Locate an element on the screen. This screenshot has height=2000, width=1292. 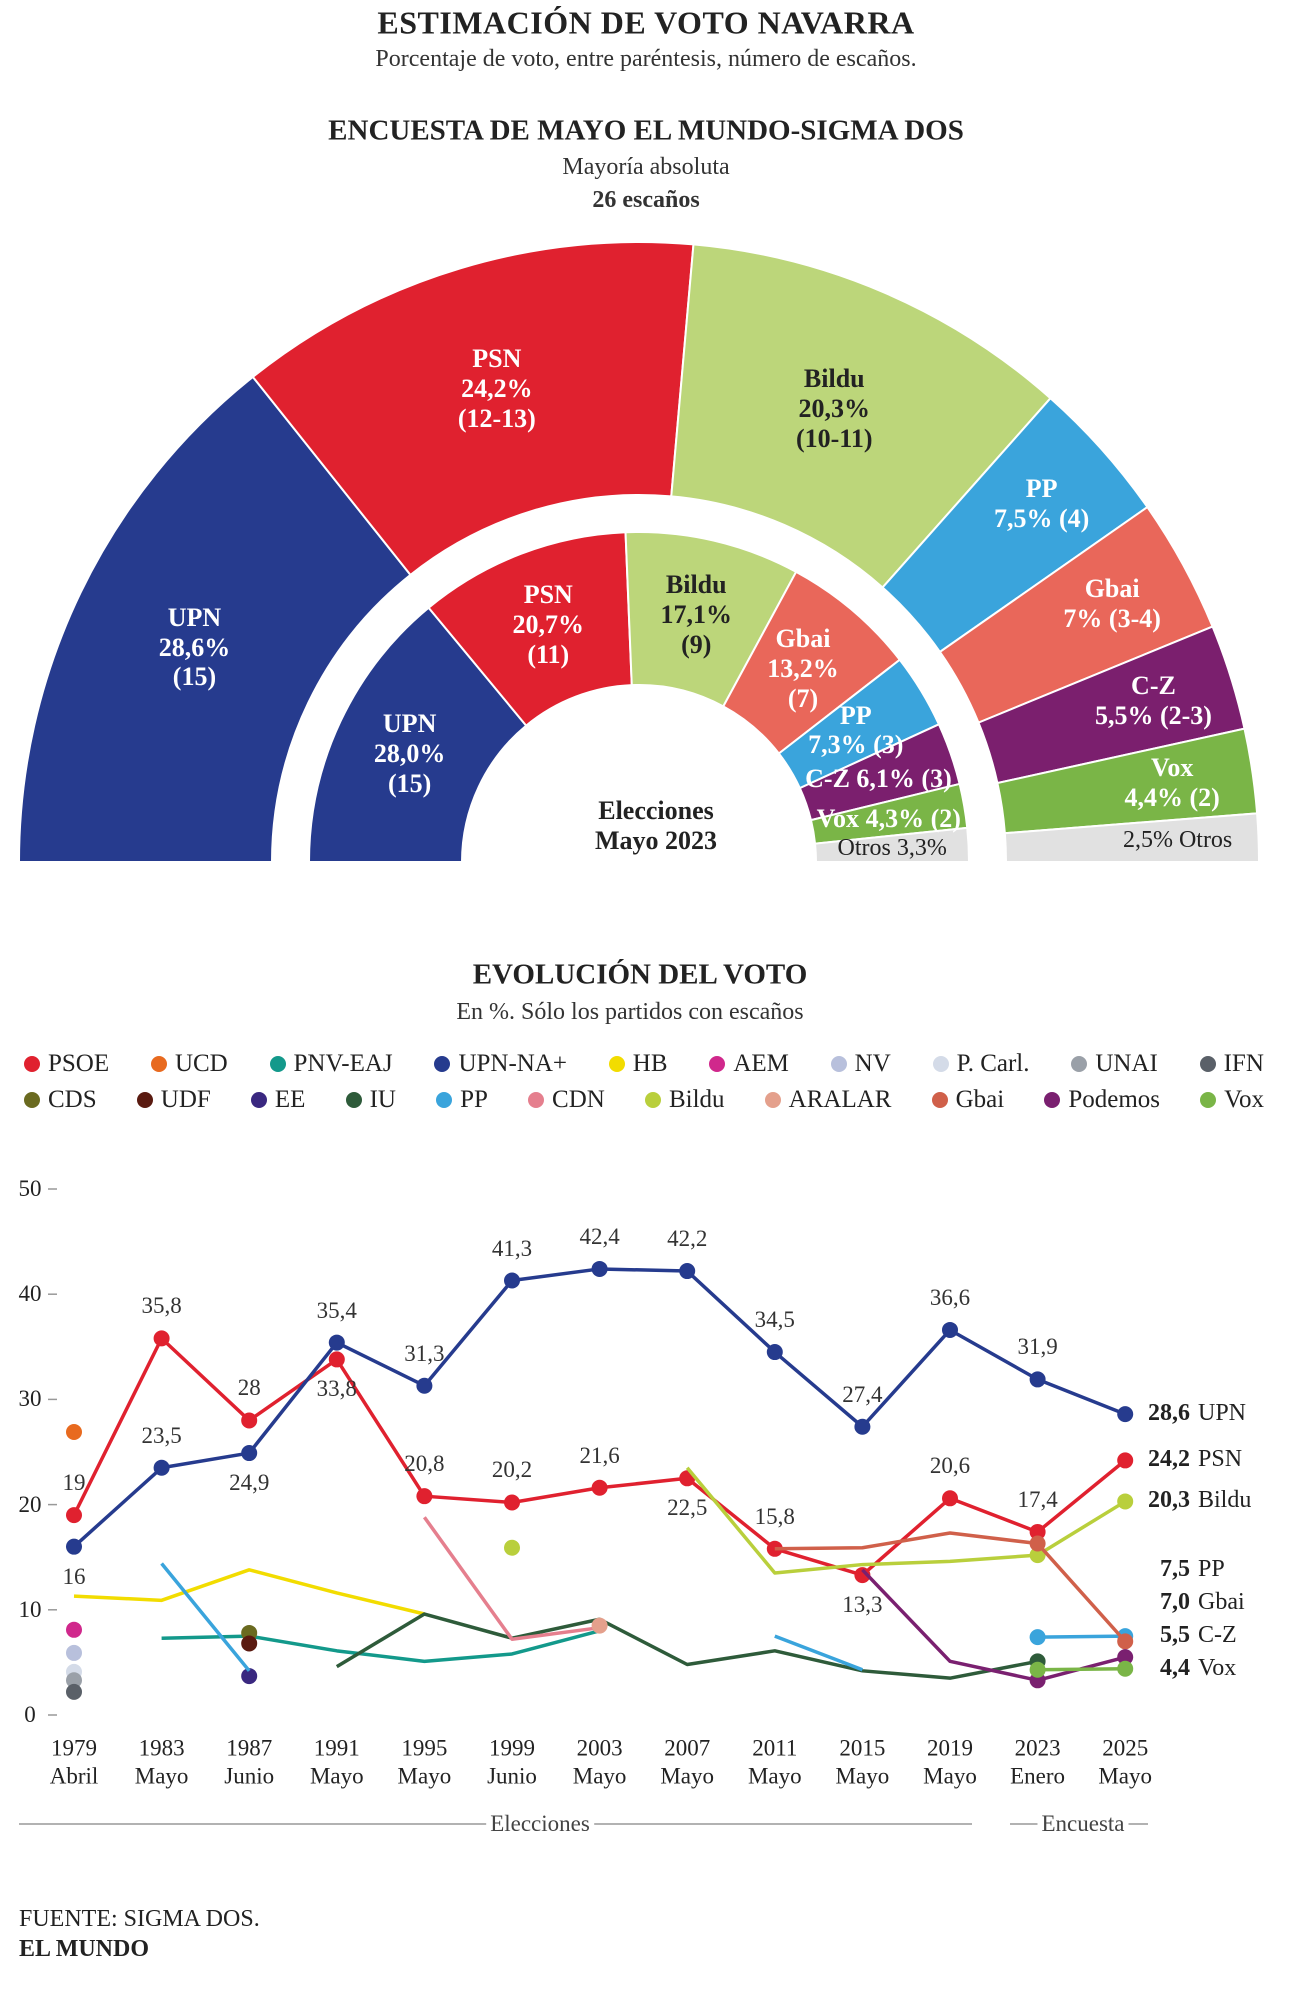
x-tick-label: 1991 Mayo is located at coordinates (336, 1761).